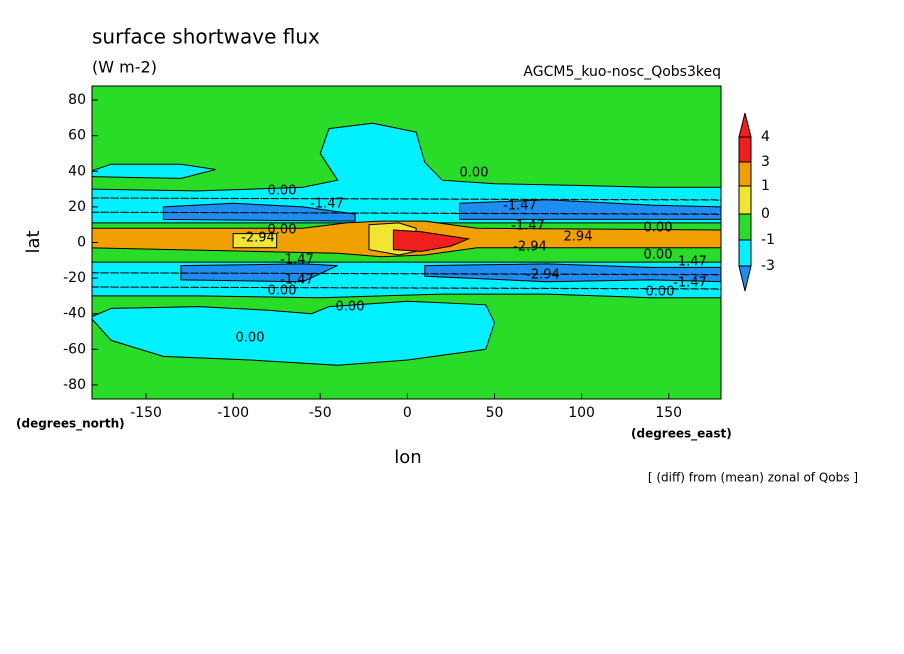  Describe the element at coordinates (407, 457) in the screenshot. I see `x-axis-label: lon` at that location.